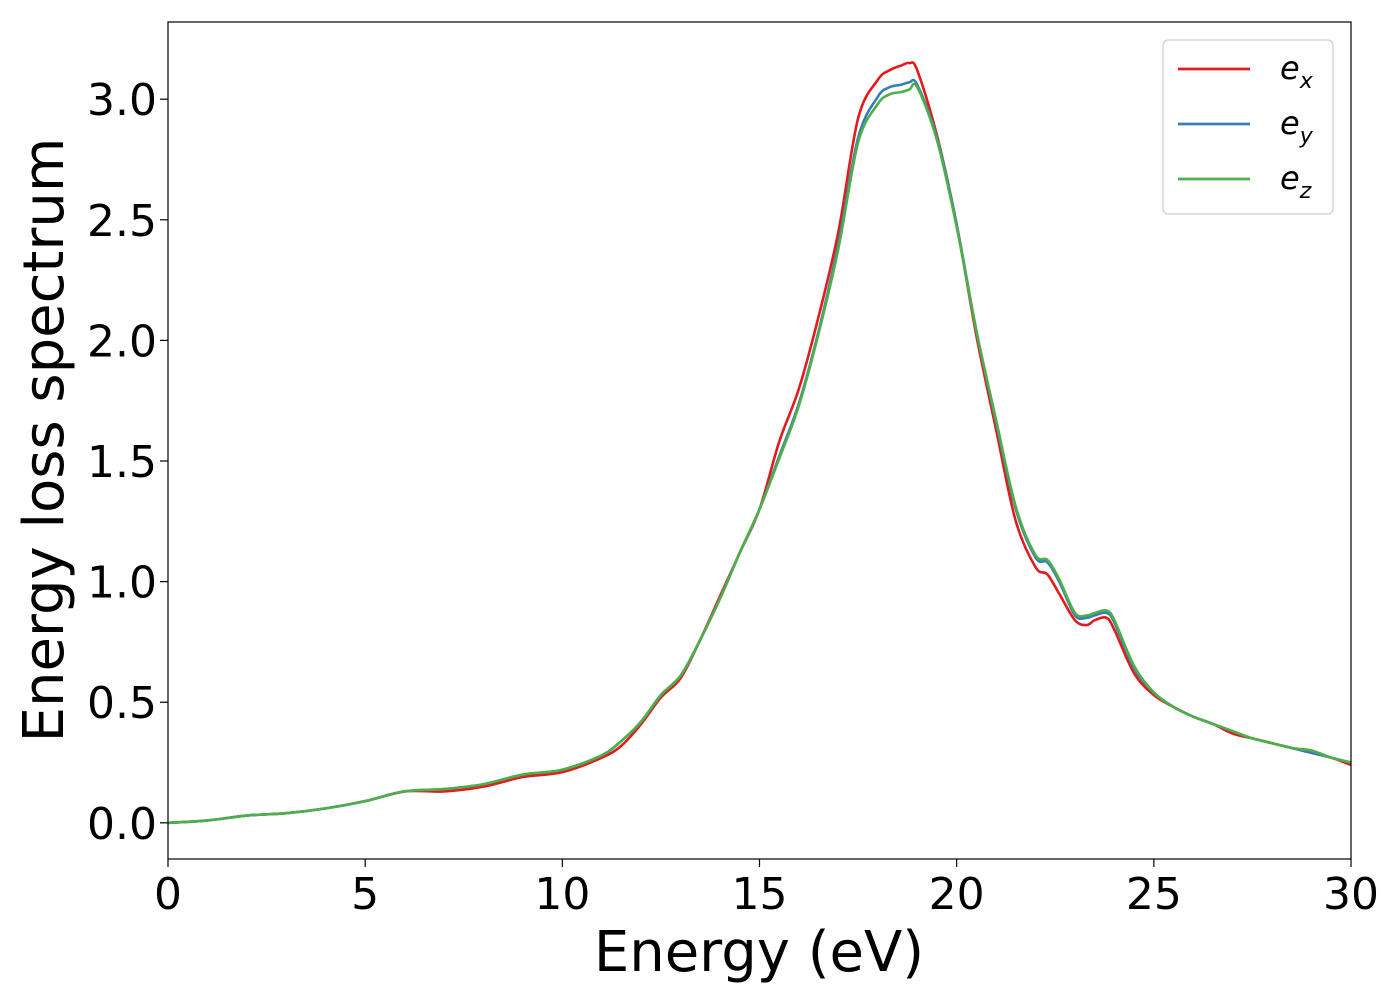 This screenshot has width=1400, height=1000. I want to click on y-tick-label: 0.0, so click(122, 824).